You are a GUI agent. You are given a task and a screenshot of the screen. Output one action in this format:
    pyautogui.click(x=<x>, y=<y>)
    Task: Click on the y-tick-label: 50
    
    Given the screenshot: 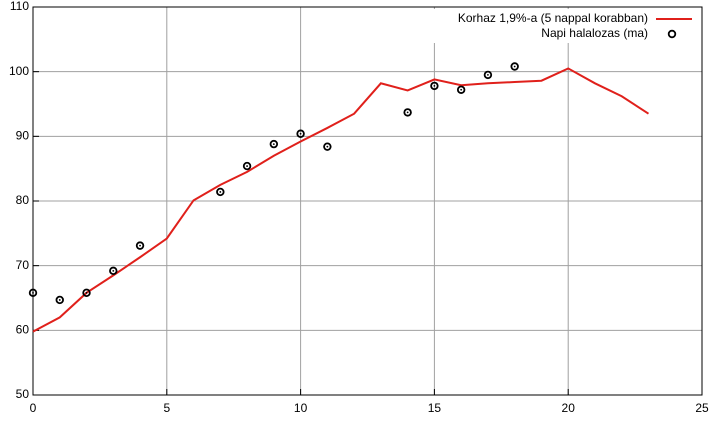 What is the action you would take?
    pyautogui.click(x=23, y=394)
    